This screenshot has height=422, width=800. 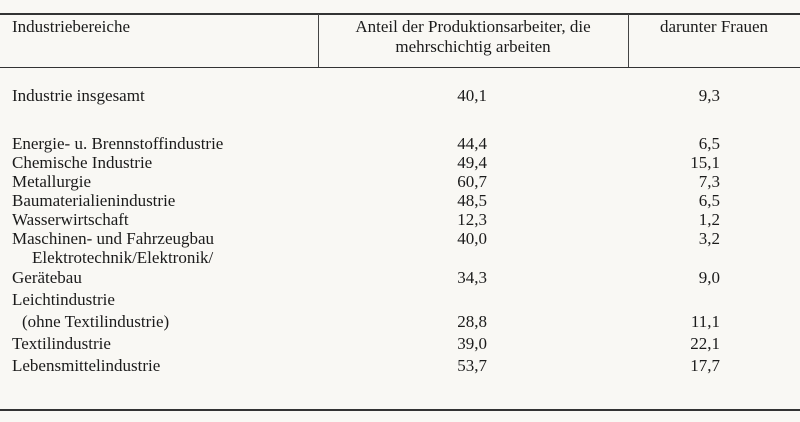 I want to click on table-row: Industrie insgesamt 40,1 9,3, so click(x=400, y=96).